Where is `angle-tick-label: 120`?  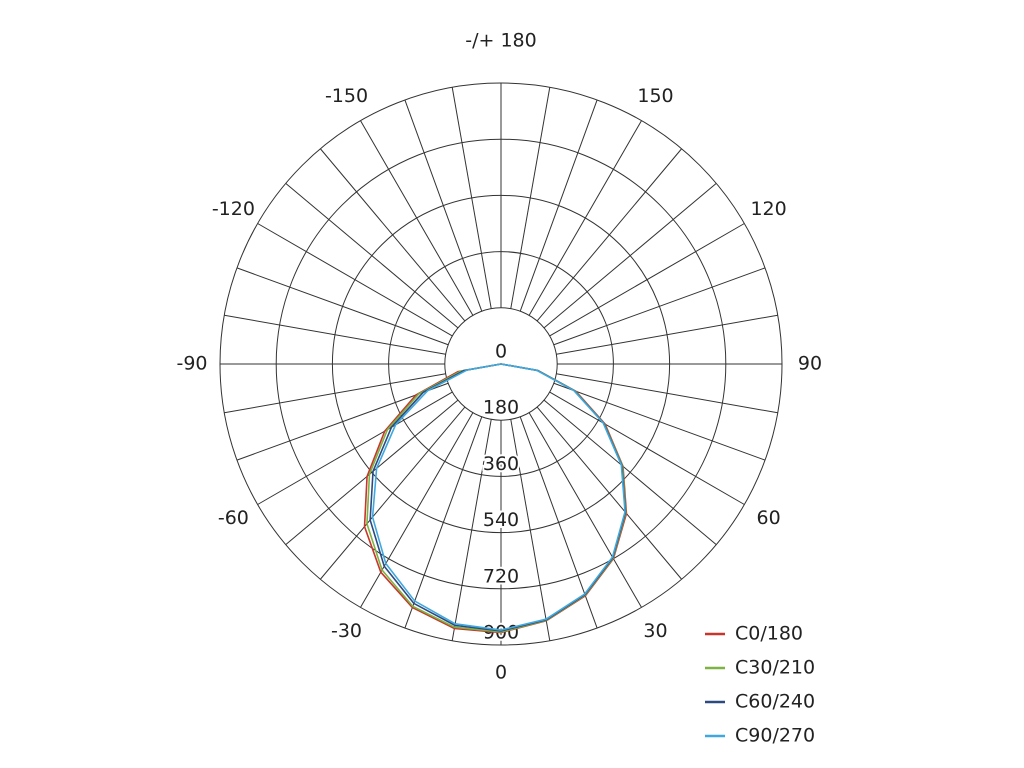
angle-tick-label: 120 is located at coordinates (768, 209).